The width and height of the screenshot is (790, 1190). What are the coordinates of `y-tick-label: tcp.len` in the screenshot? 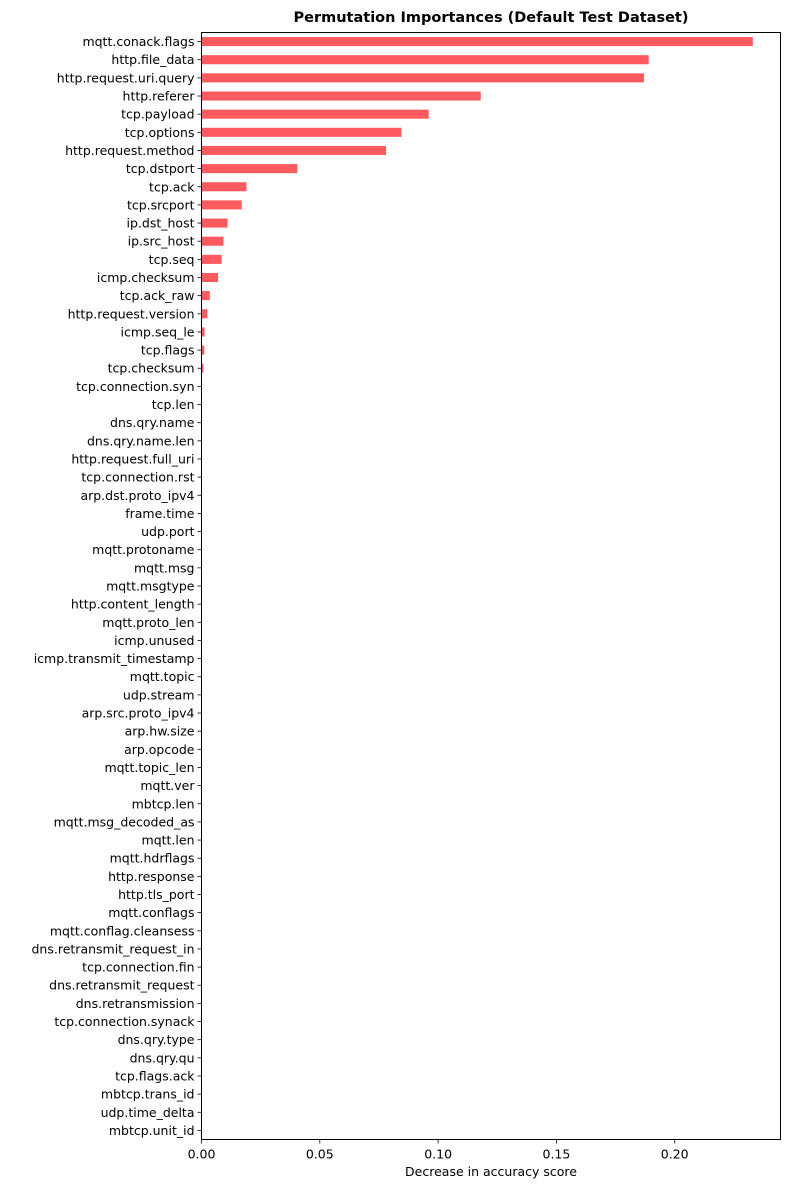 It's located at (173, 404).